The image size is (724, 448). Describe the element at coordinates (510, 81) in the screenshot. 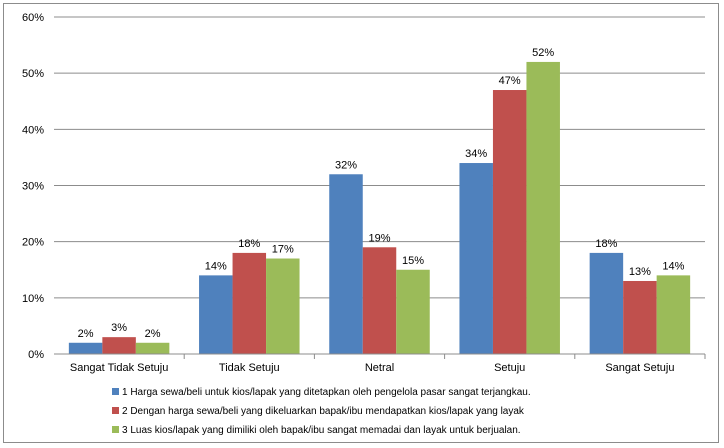

I see `data-label: 47%` at that location.